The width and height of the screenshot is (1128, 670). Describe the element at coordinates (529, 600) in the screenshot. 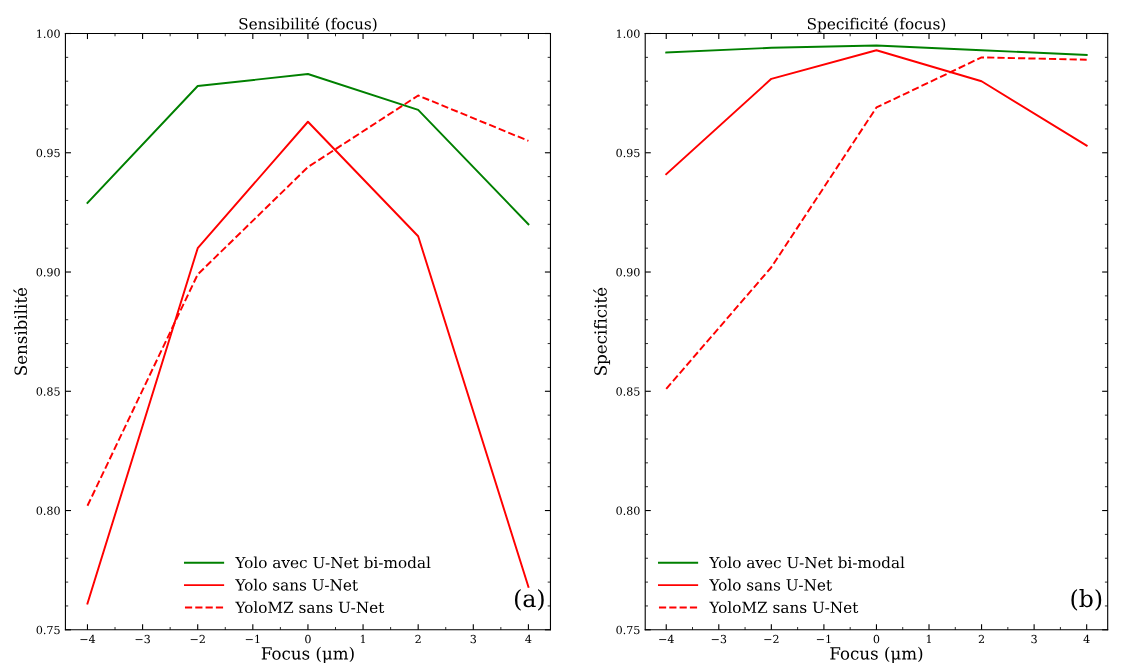

I see `annotation: (a)` at that location.